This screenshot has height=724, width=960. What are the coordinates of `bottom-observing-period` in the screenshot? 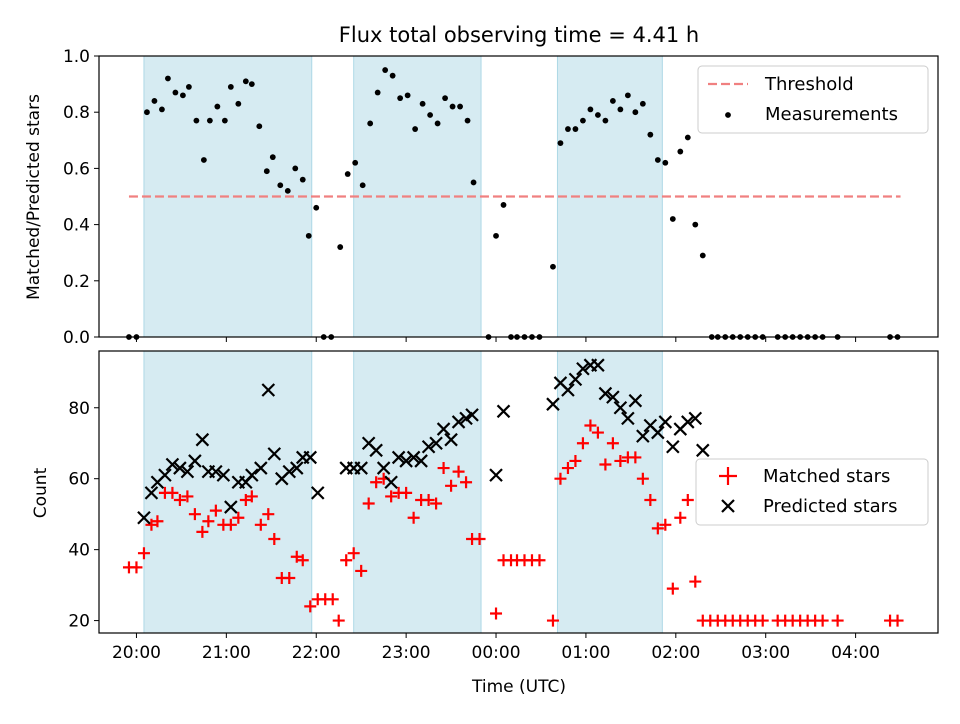 It's located at (417, 492).